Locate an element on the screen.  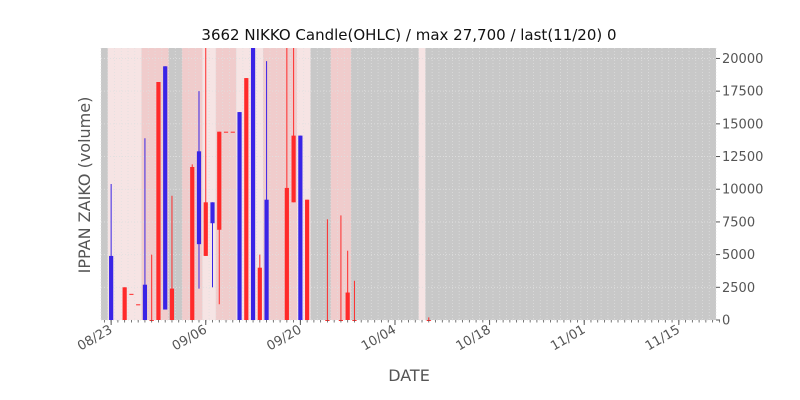
x-tick-label: 09/20 is located at coordinates (284, 338).